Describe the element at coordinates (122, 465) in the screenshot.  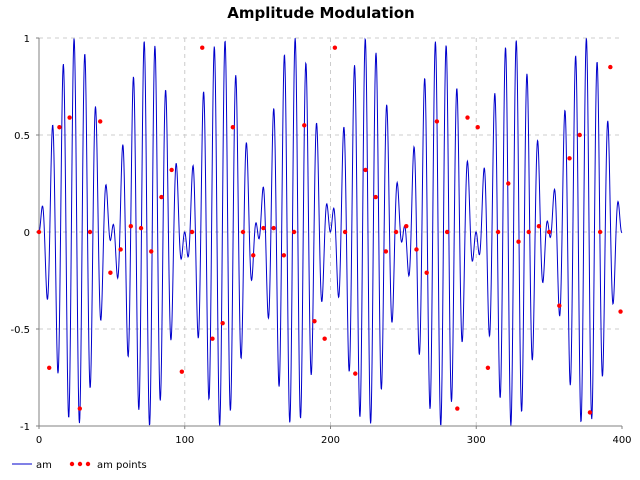
I see `legend-am-points-label: am points` at that location.